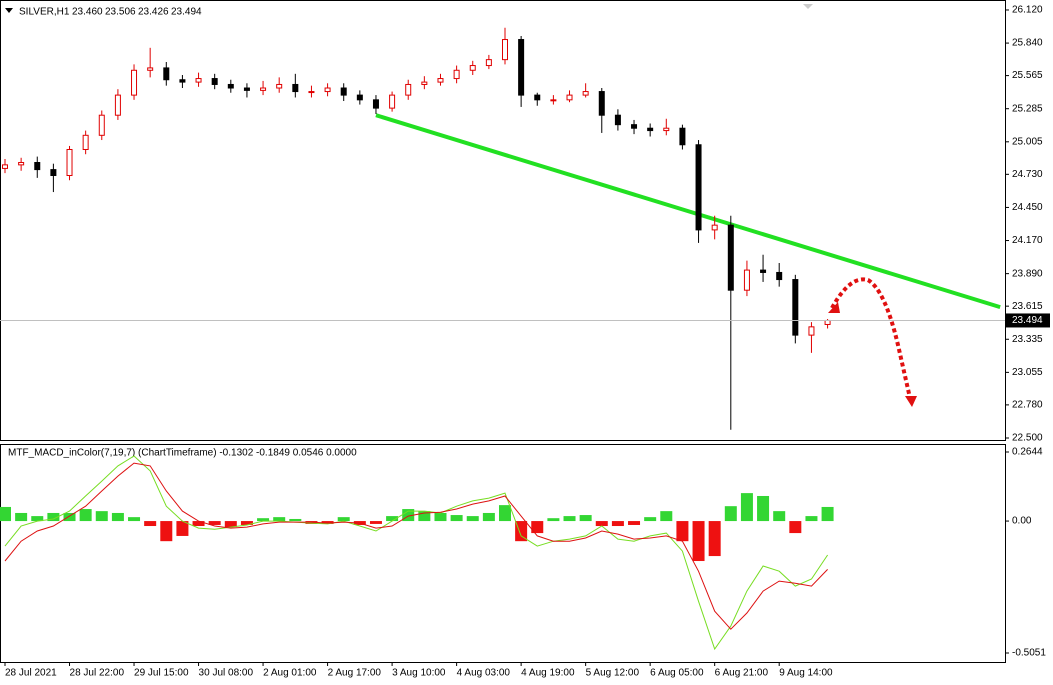 The width and height of the screenshot is (1053, 685). Describe the element at coordinates (226, 673) in the screenshot. I see `x-tick-label: 30 Jul 08:00` at that location.